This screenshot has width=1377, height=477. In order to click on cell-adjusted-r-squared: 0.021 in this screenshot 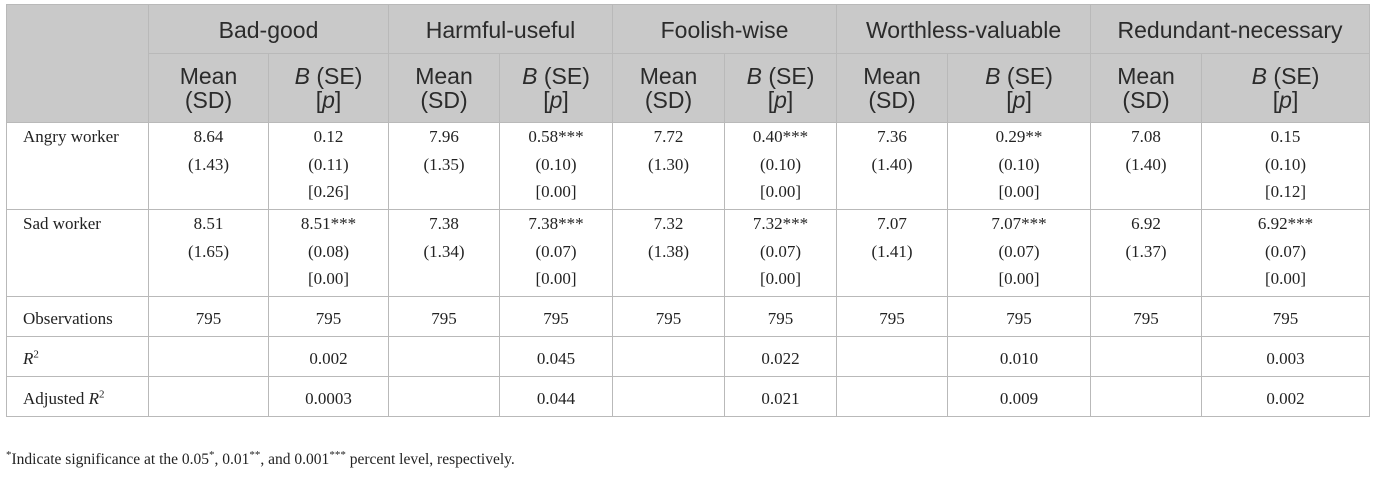, I will do `click(781, 396)`.